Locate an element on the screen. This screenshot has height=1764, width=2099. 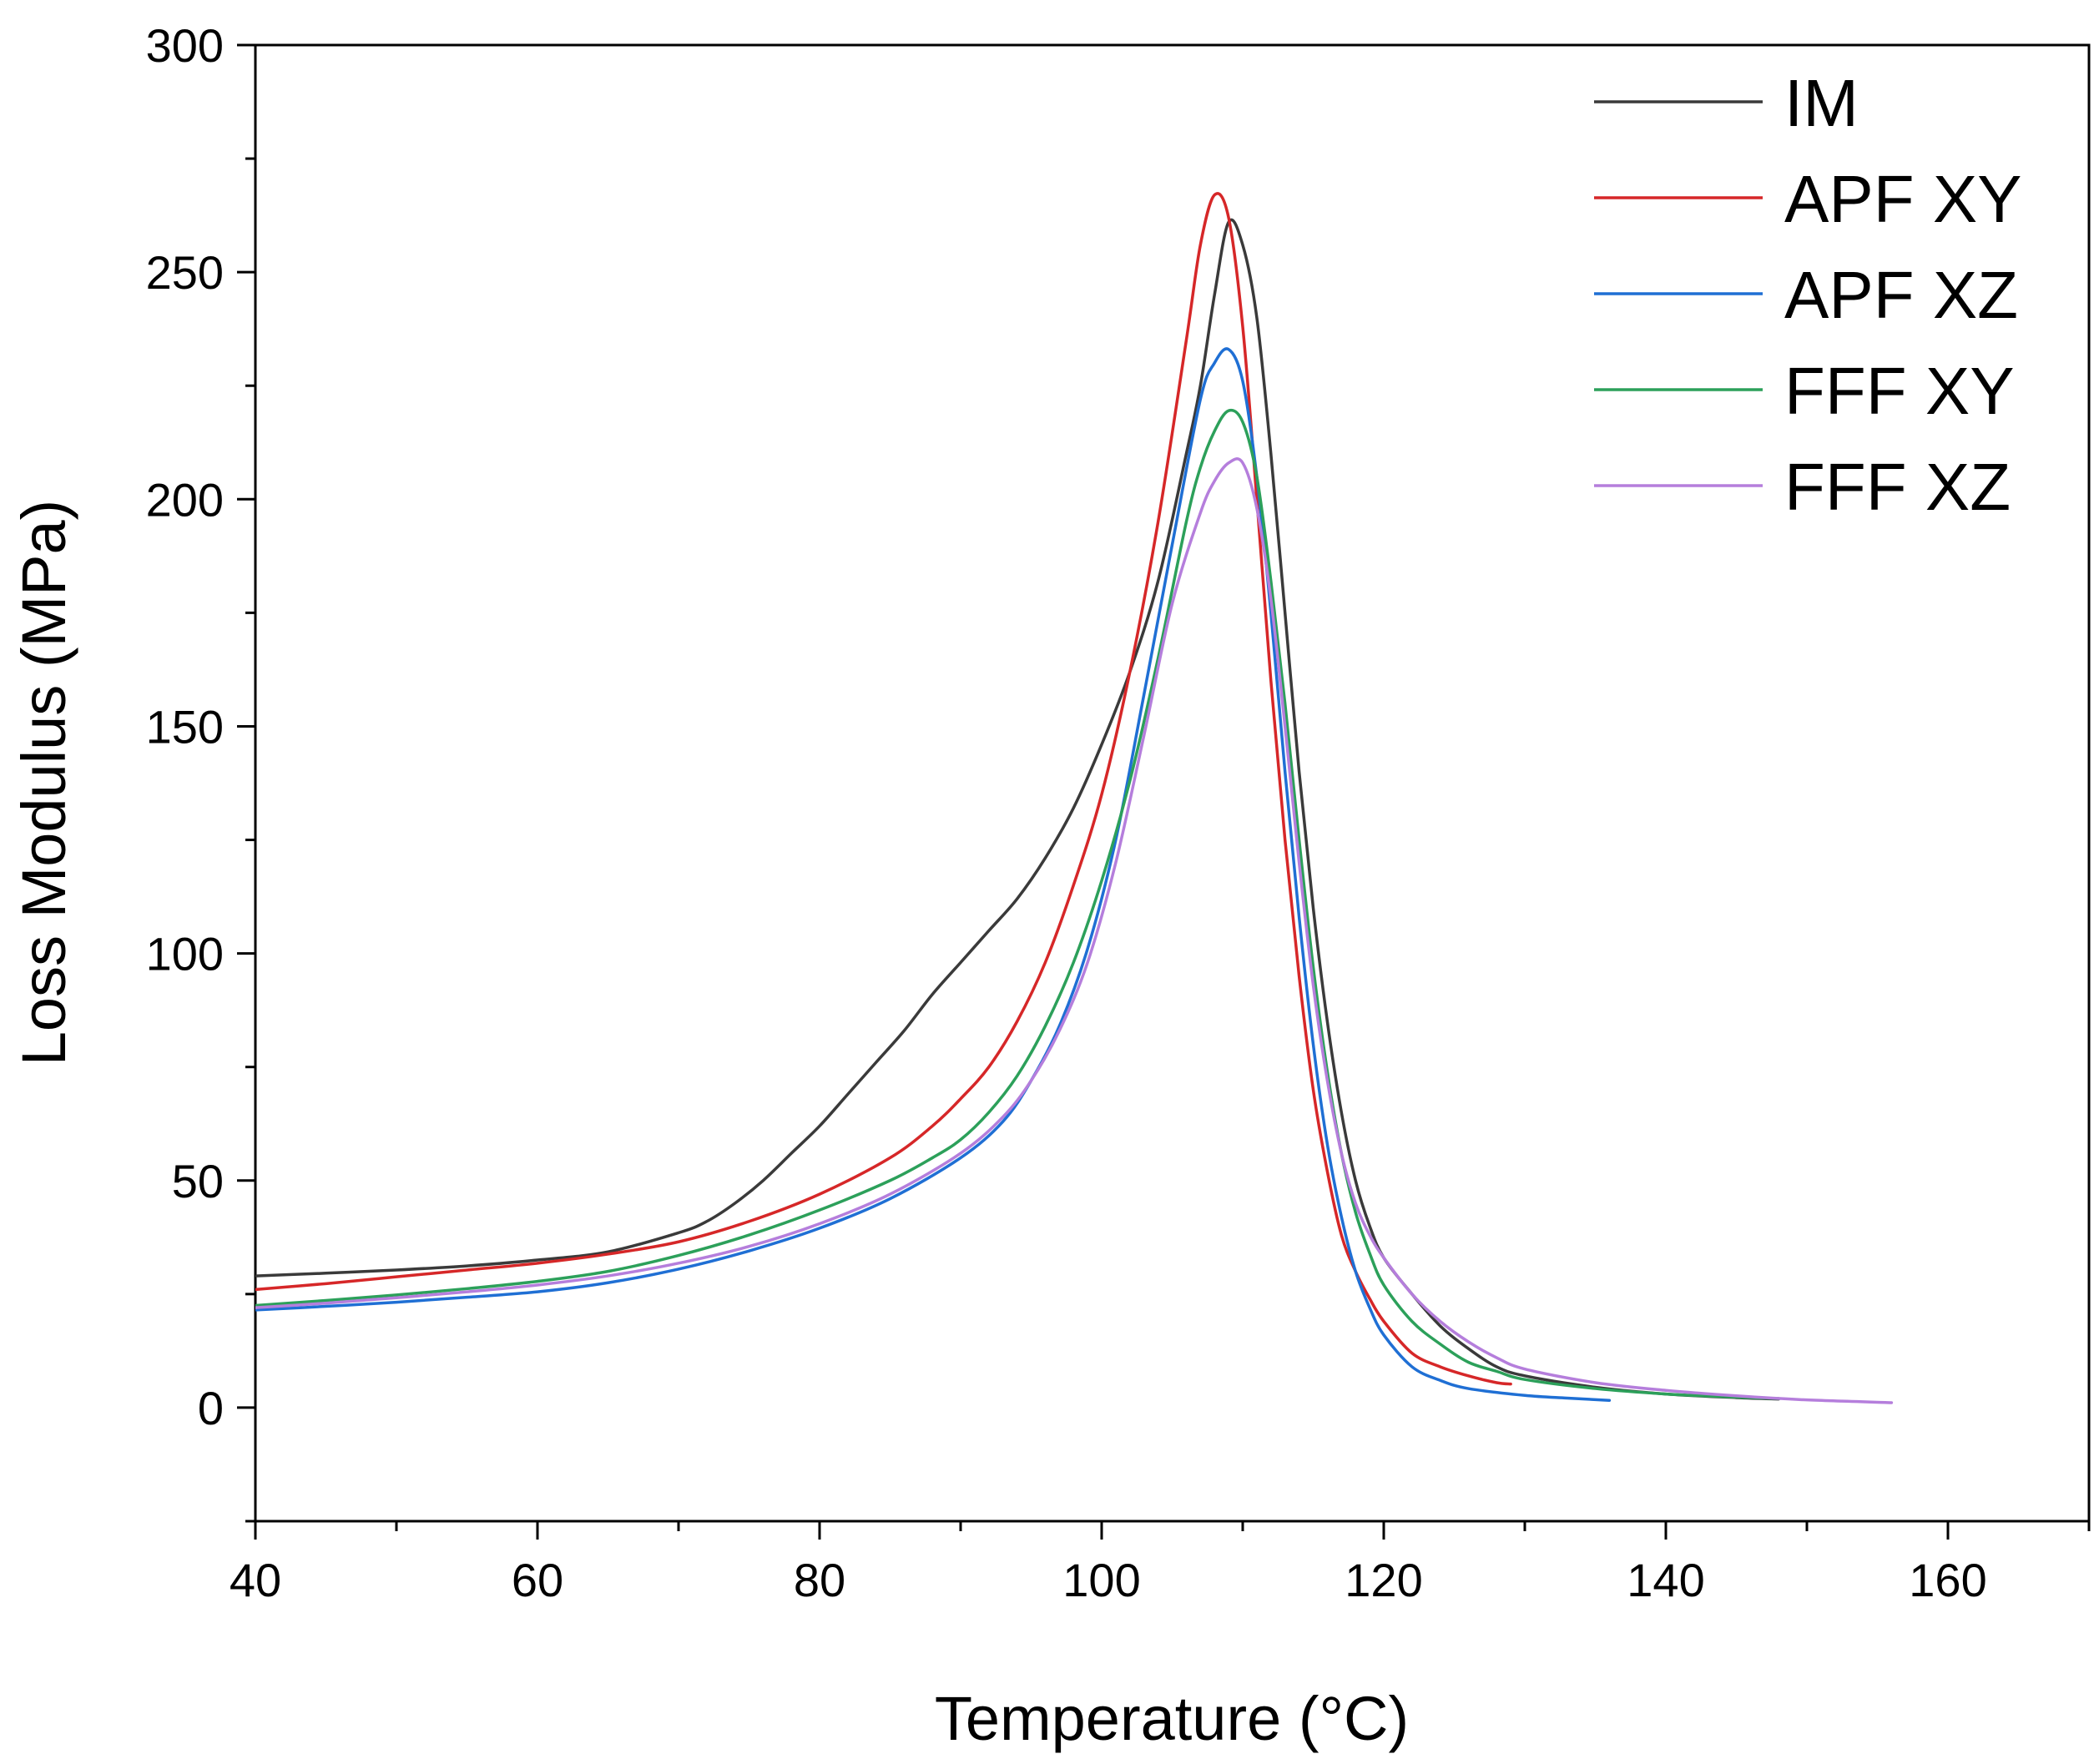
legend-label-fff-xz: FFF XZ is located at coordinates (1897, 487).